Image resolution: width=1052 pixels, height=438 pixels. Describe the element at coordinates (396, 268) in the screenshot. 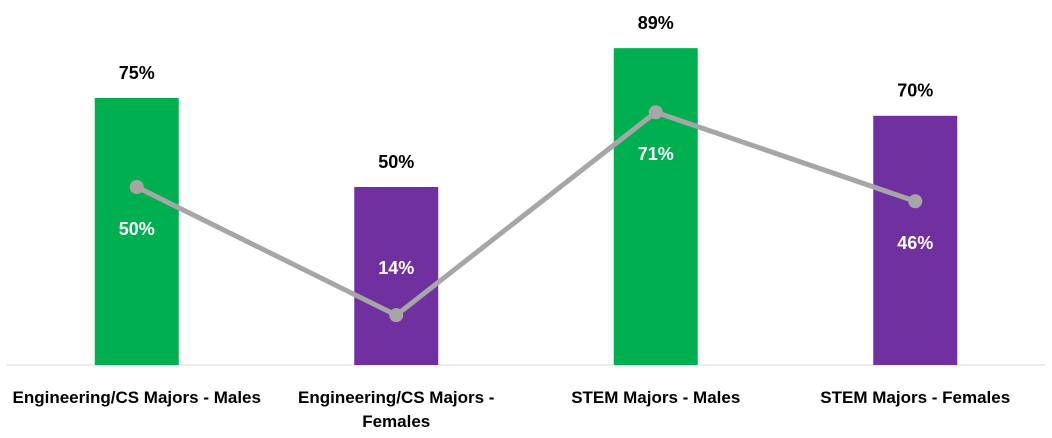

I see `line-value-label: 14%` at that location.